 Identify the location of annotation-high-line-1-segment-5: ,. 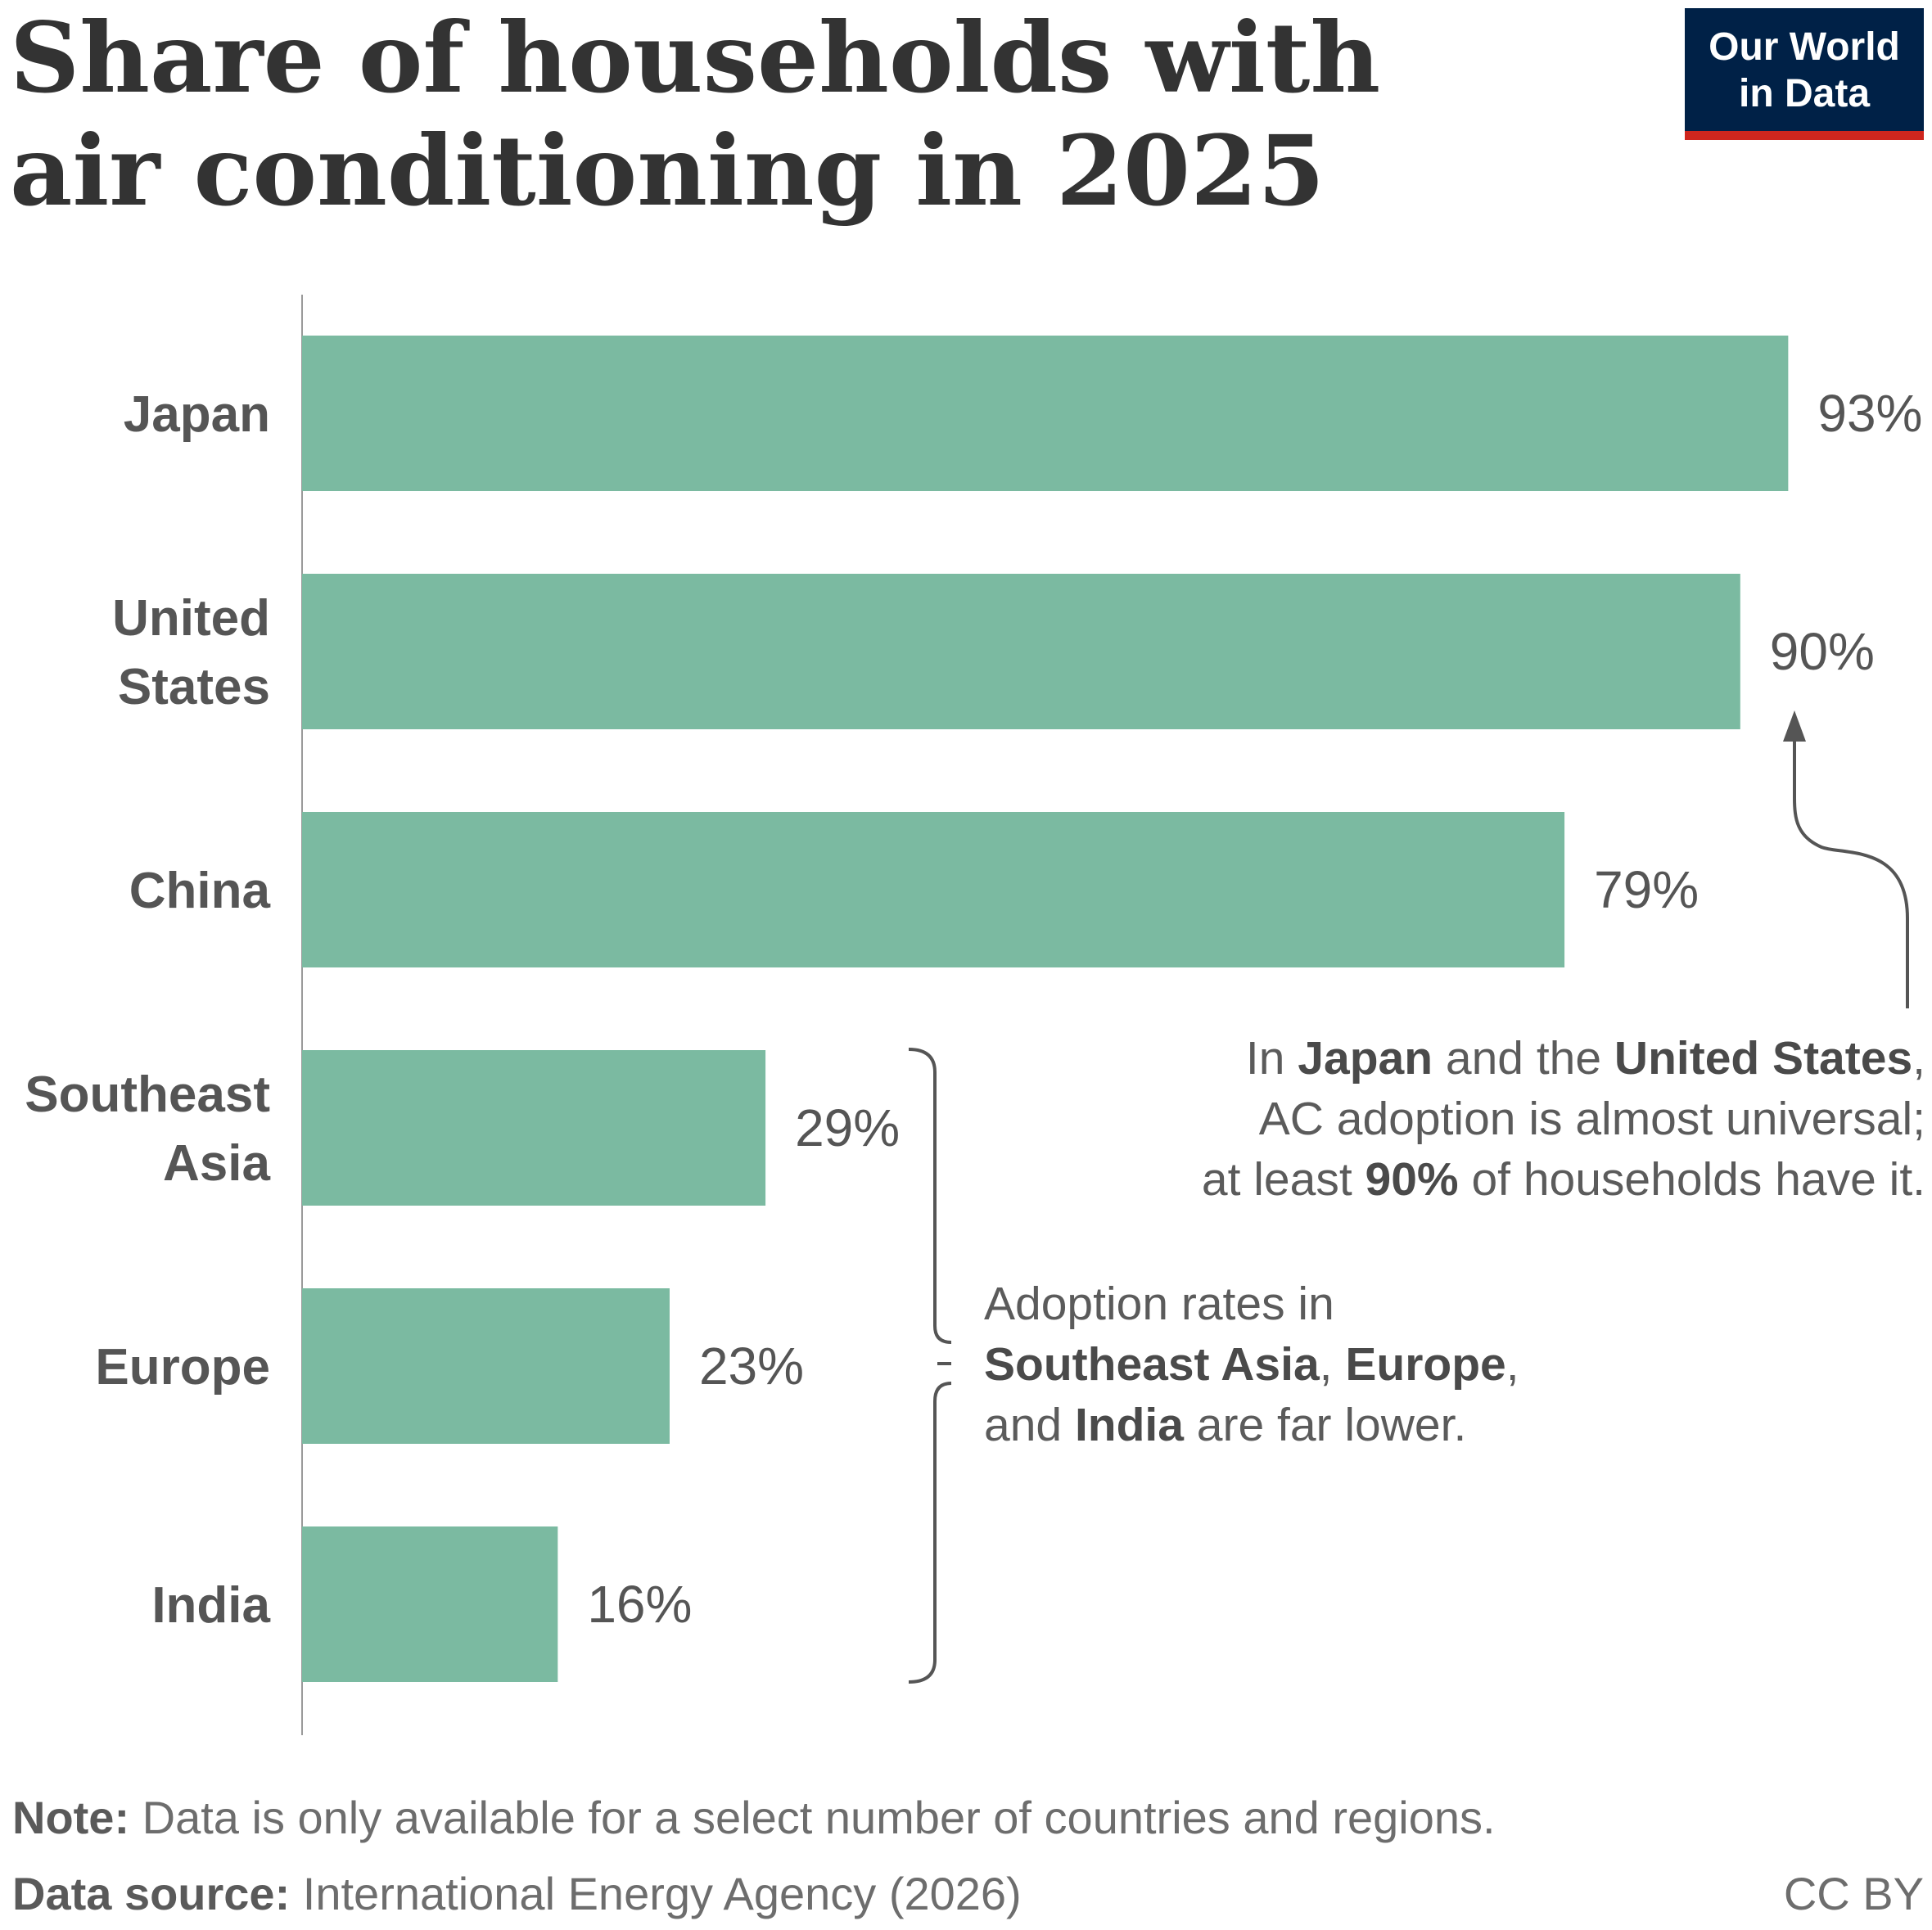
(1918, 1058).